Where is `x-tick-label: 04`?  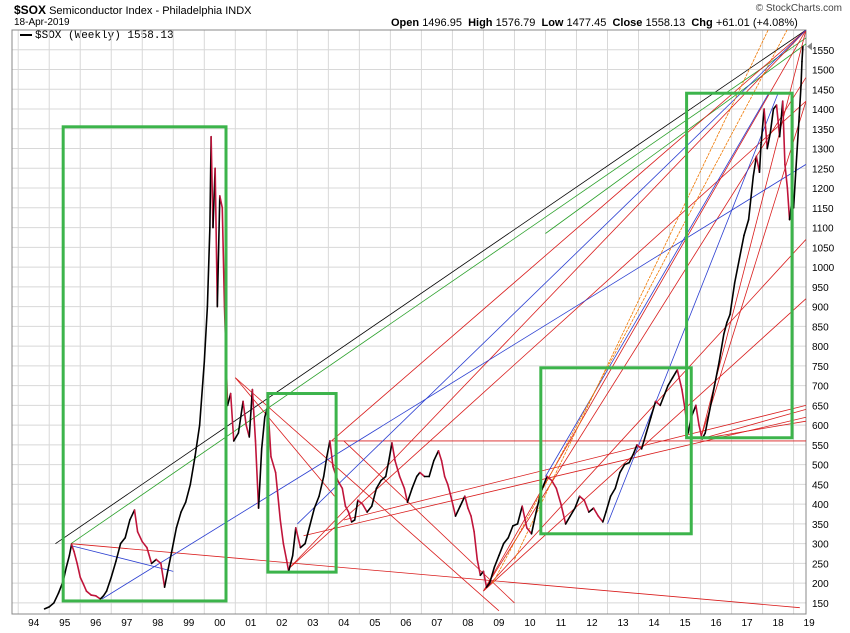 x-tick-label: 04 is located at coordinates (344, 623).